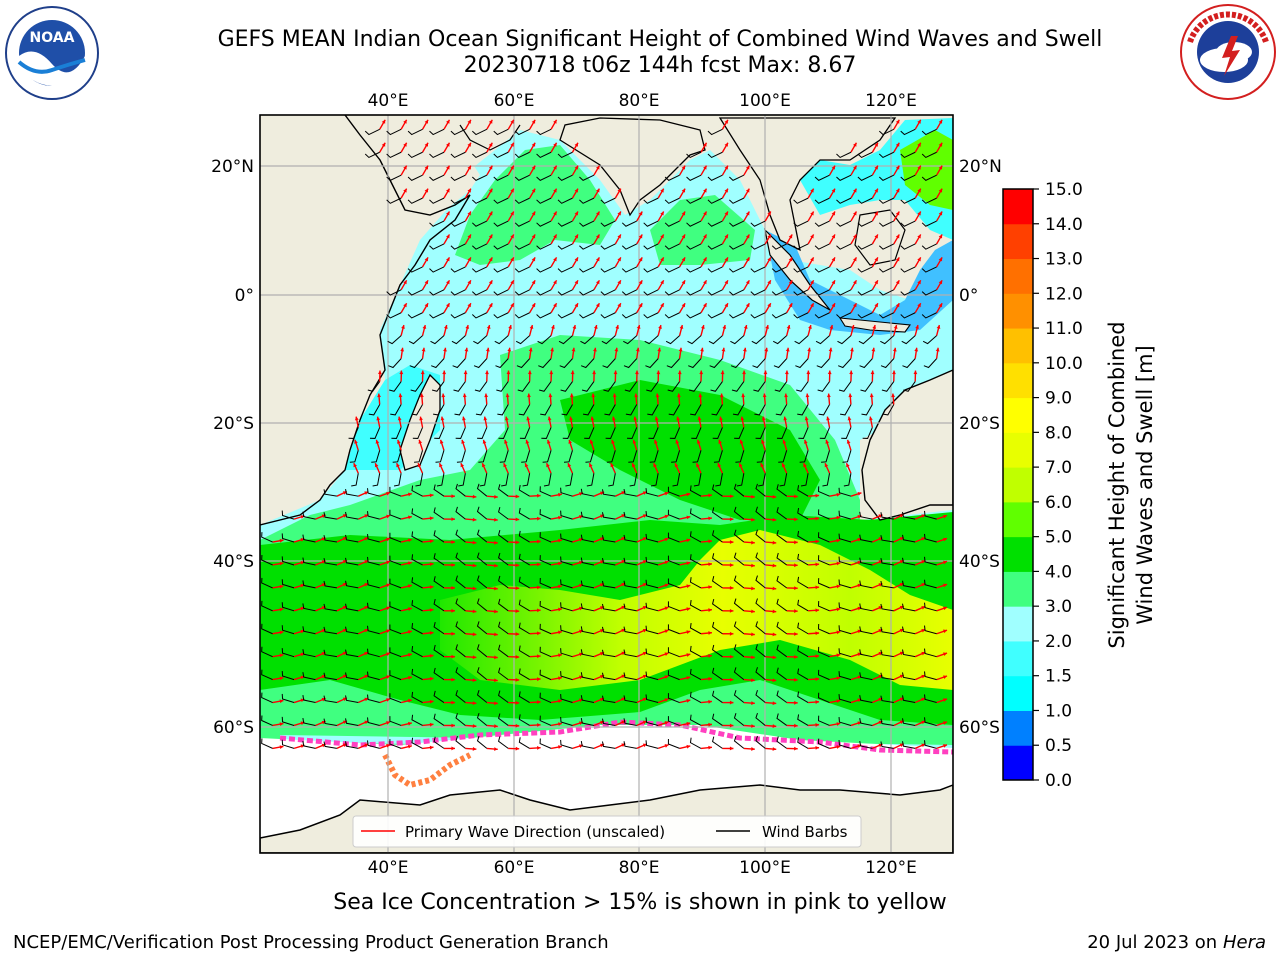 This screenshot has height=960, width=1280. What do you see at coordinates (891, 868) in the screenshot?
I see `lon-tick-bottom: 120°E` at bounding box center [891, 868].